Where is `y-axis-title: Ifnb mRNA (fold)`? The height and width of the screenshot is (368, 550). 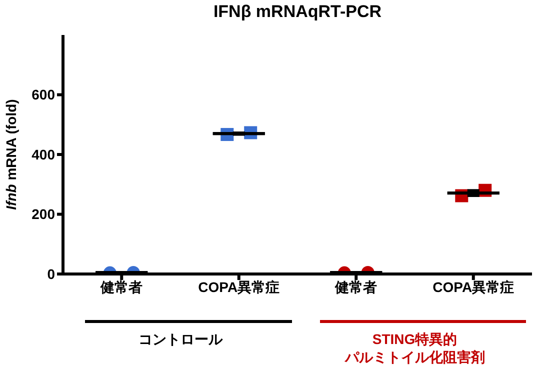
y-axis-title: Ifnb mRNA (fold) is located at coordinates (11, 154).